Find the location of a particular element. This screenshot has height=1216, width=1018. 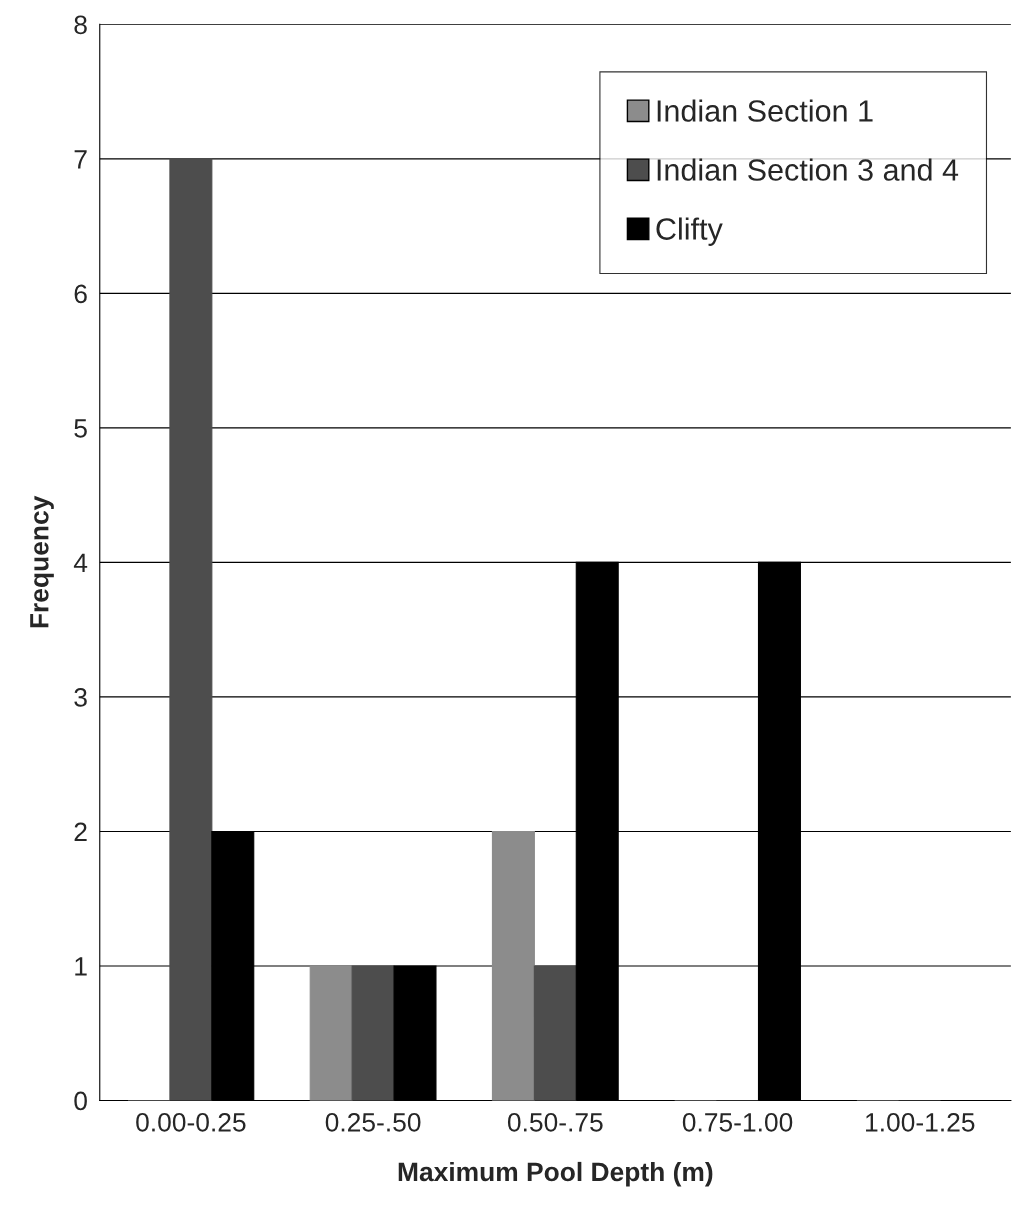

y-tick-label: 7 is located at coordinates (80, 159).